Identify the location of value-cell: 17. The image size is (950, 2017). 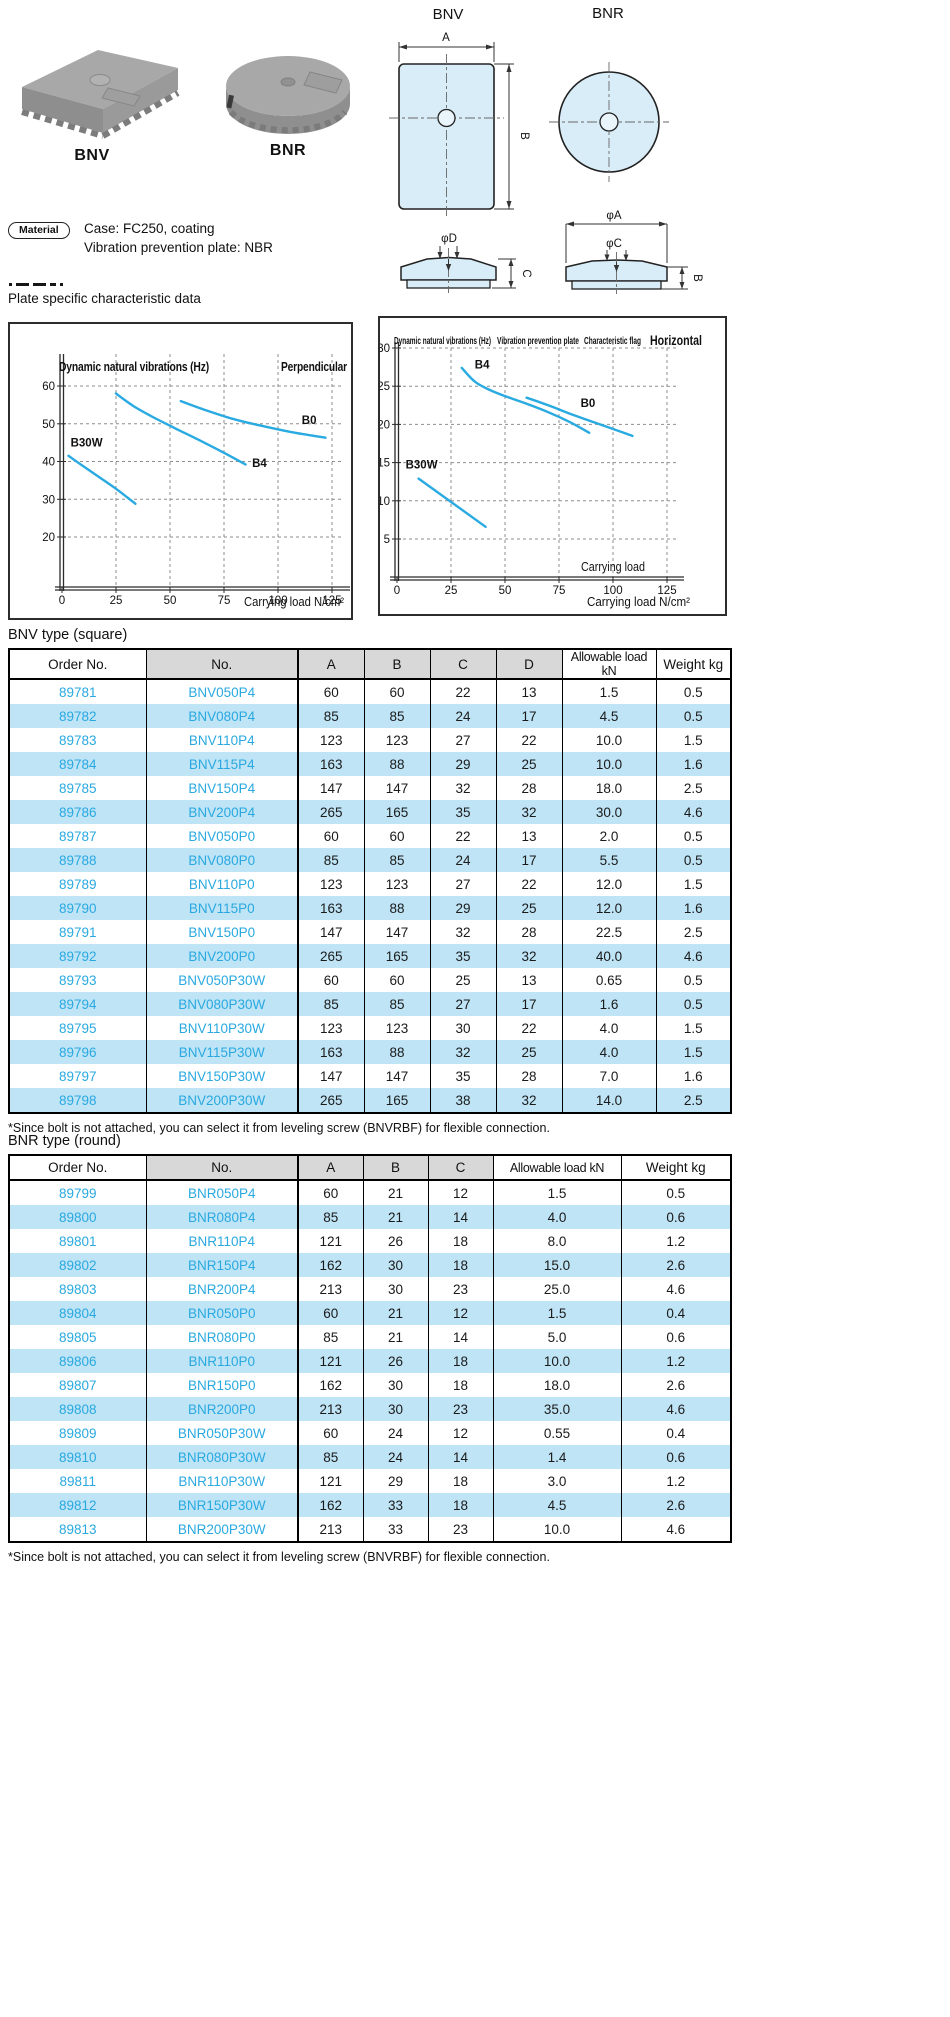
(529, 716).